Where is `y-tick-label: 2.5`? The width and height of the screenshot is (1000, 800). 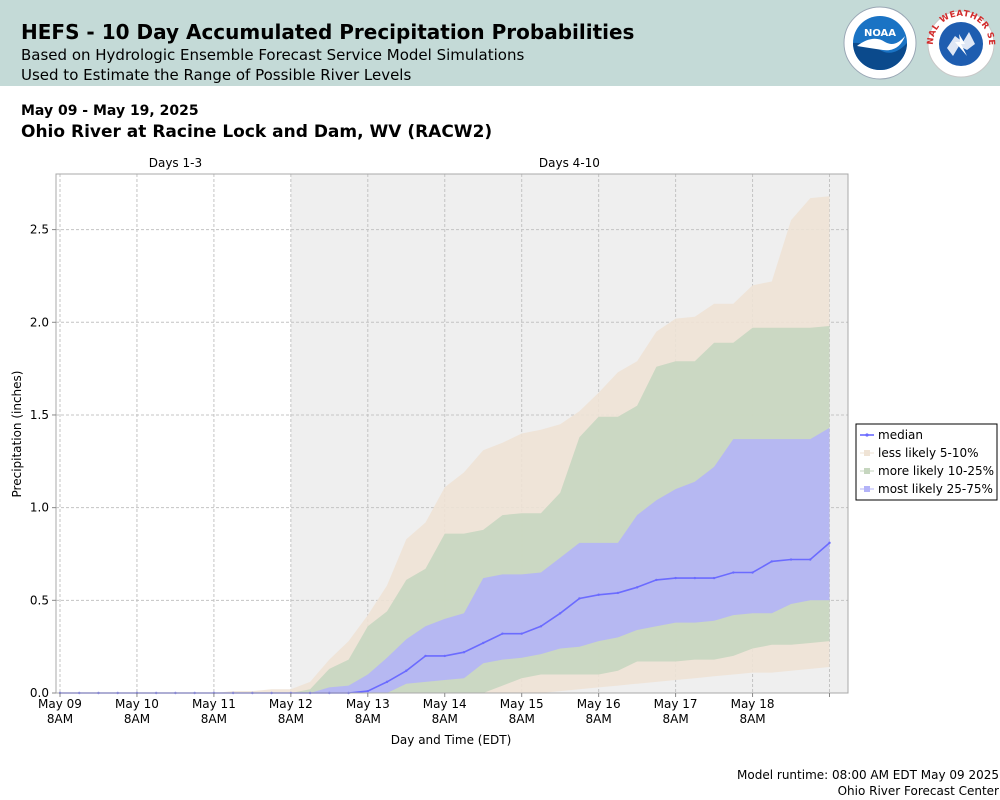
y-tick-label: 2.5 is located at coordinates (39, 230).